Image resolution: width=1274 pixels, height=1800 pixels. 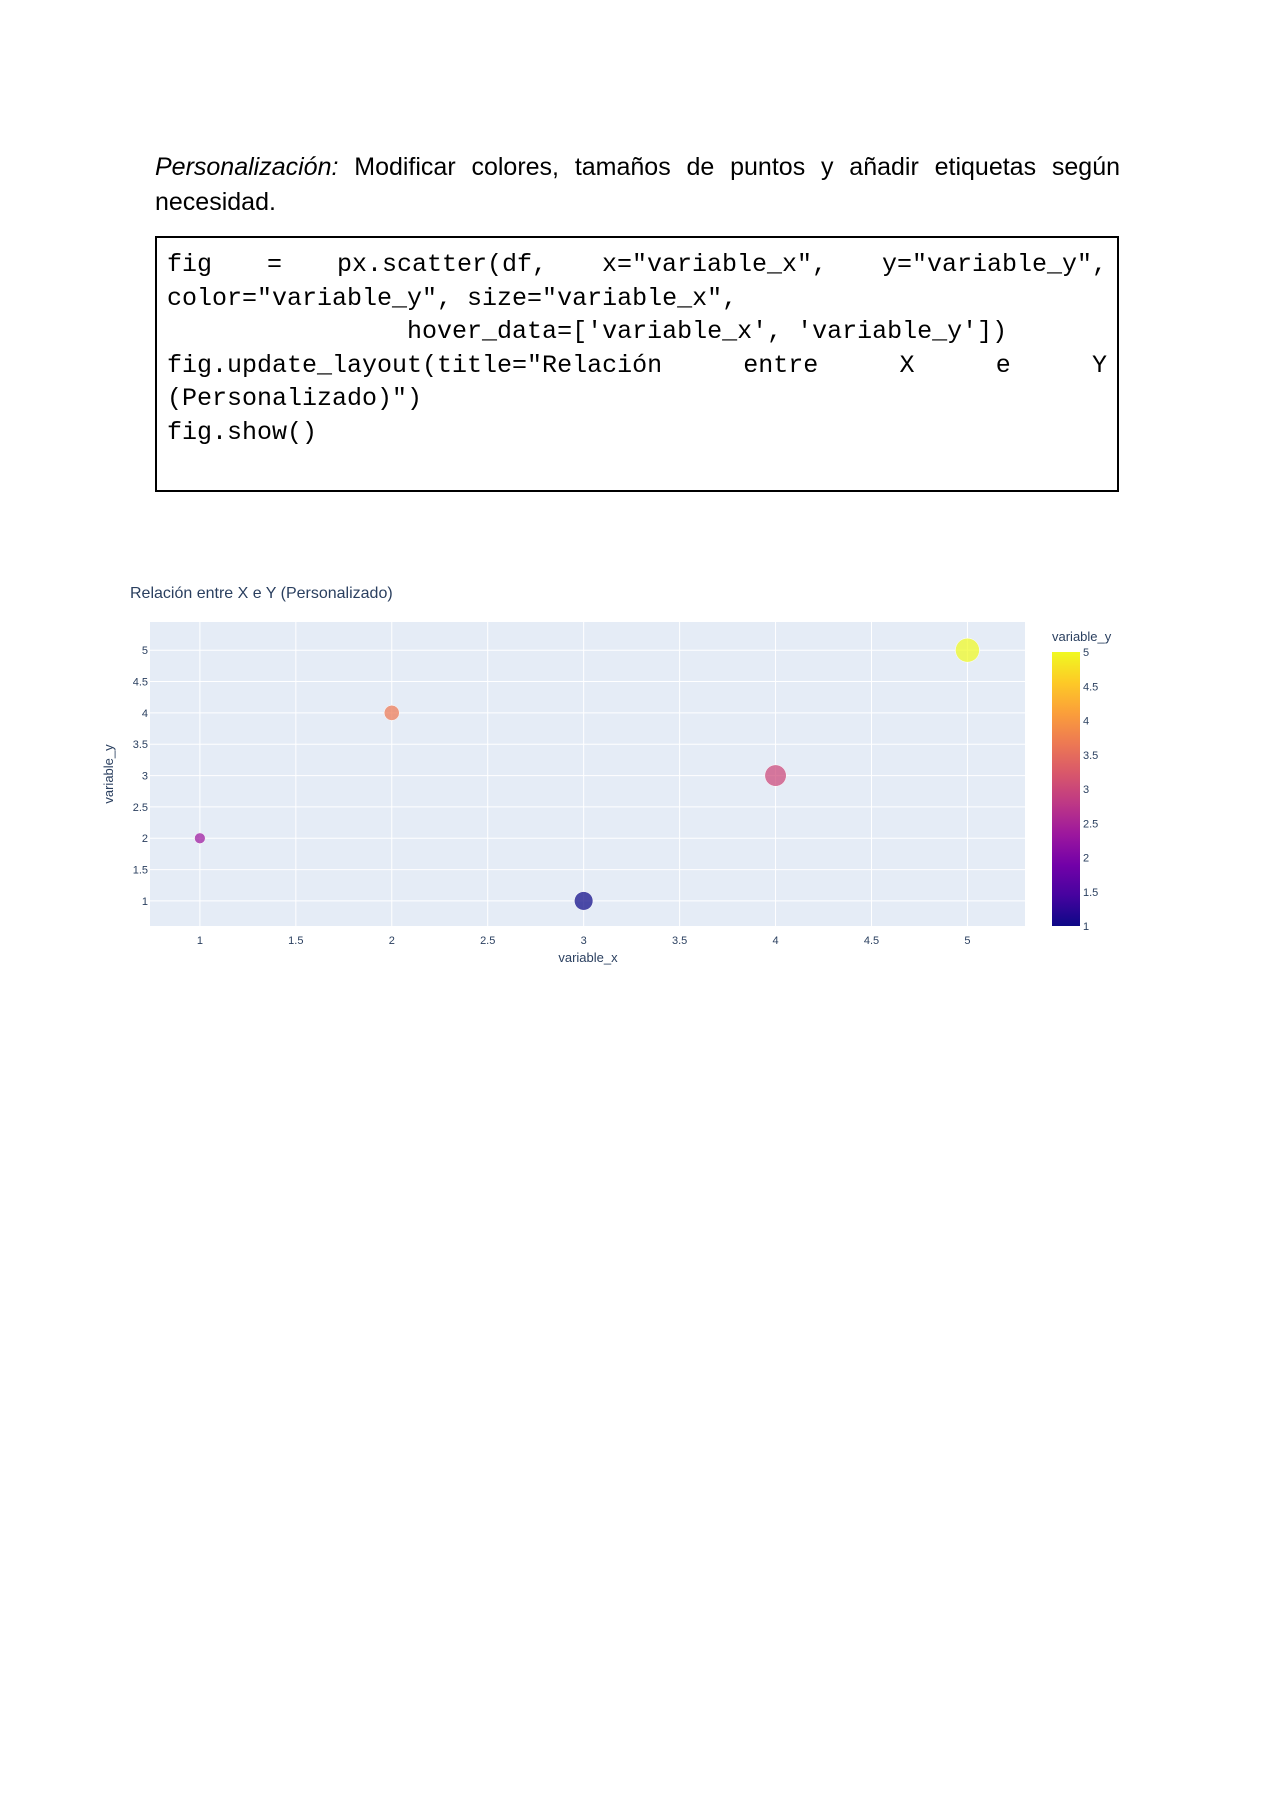 I want to click on code-token: fig, so click(x=190, y=264).